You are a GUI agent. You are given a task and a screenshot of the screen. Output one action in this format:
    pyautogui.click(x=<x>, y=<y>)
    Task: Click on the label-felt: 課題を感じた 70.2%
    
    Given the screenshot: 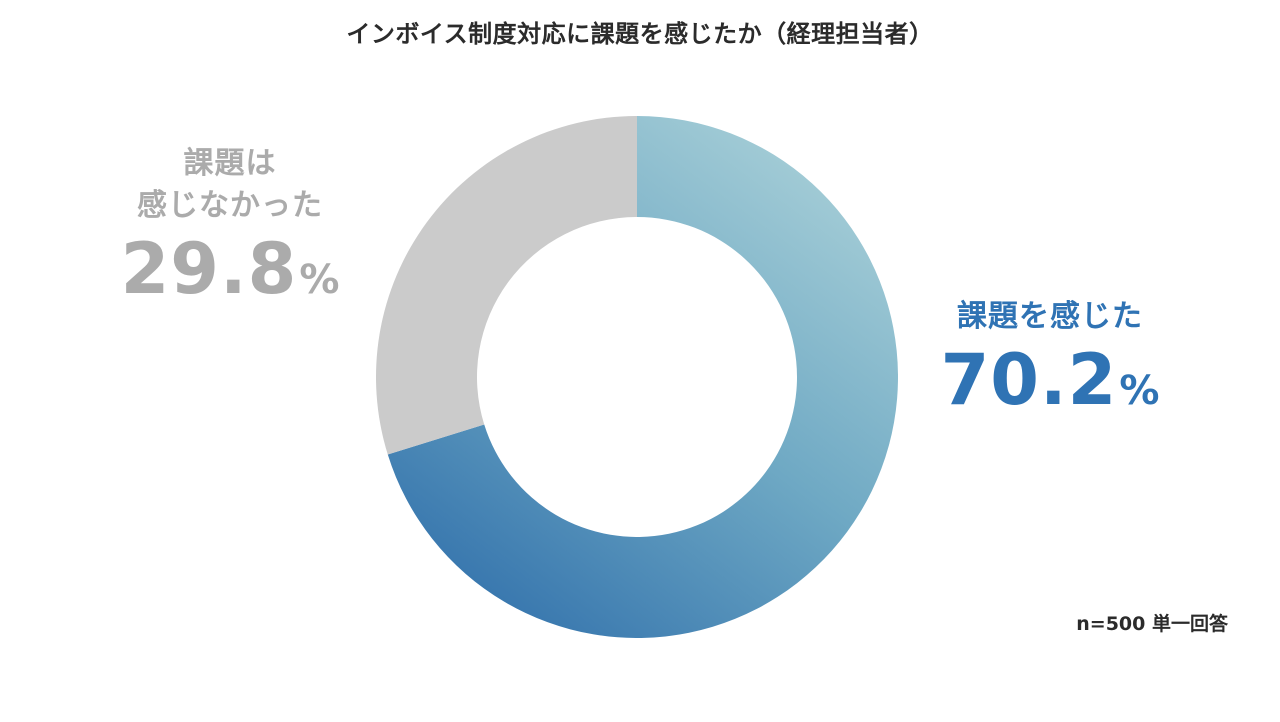 What is the action you would take?
    pyautogui.click(x=1050, y=366)
    